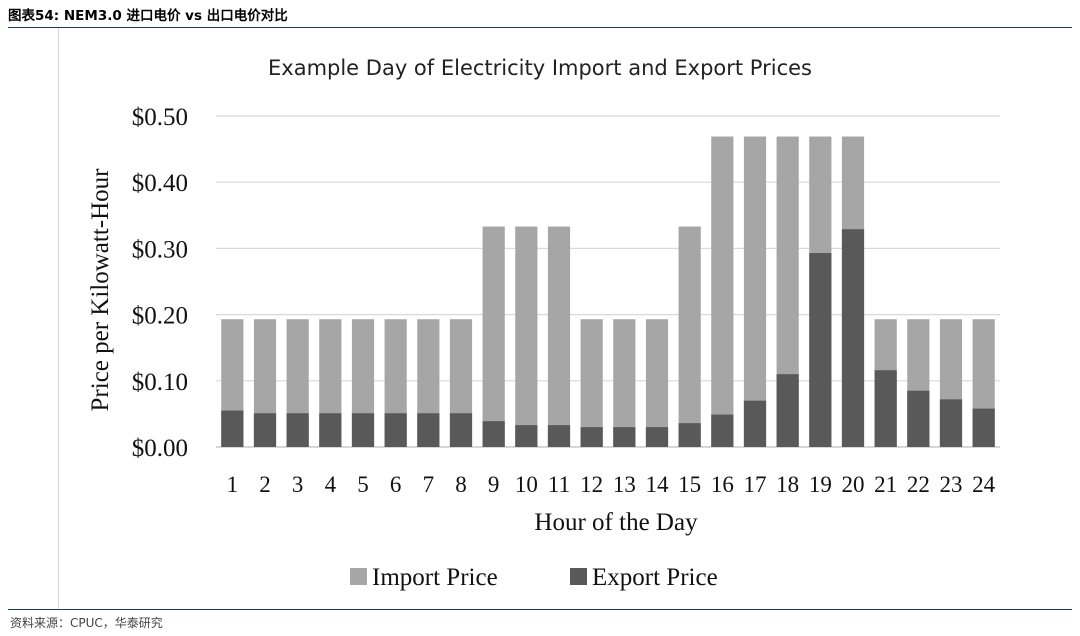  Describe the element at coordinates (616, 522) in the screenshot. I see `x-axis-label: Hour of the Day` at that location.